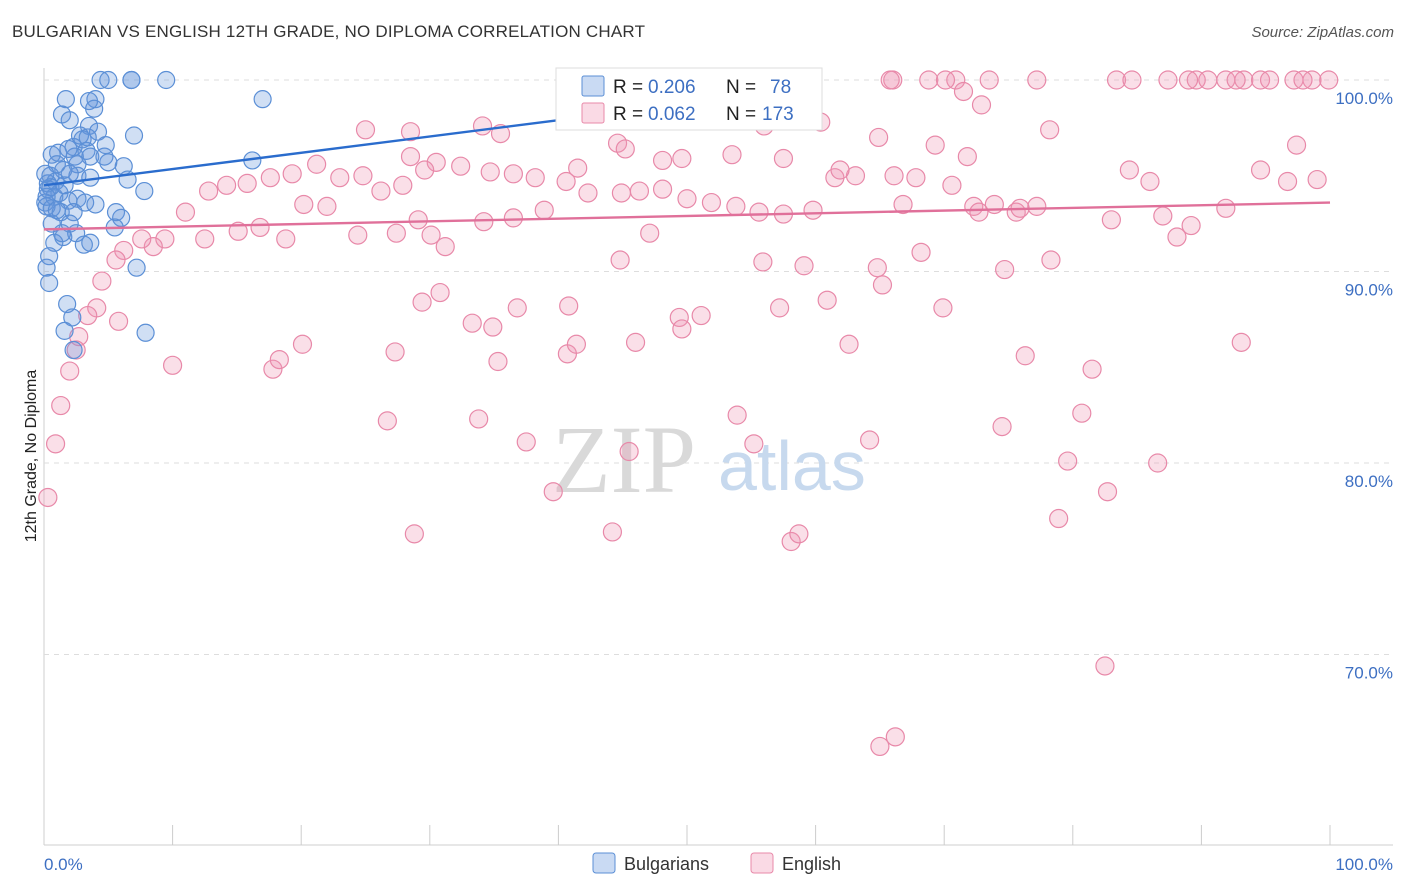  I want to click on series-legend-label-english: English, so click(811, 864).